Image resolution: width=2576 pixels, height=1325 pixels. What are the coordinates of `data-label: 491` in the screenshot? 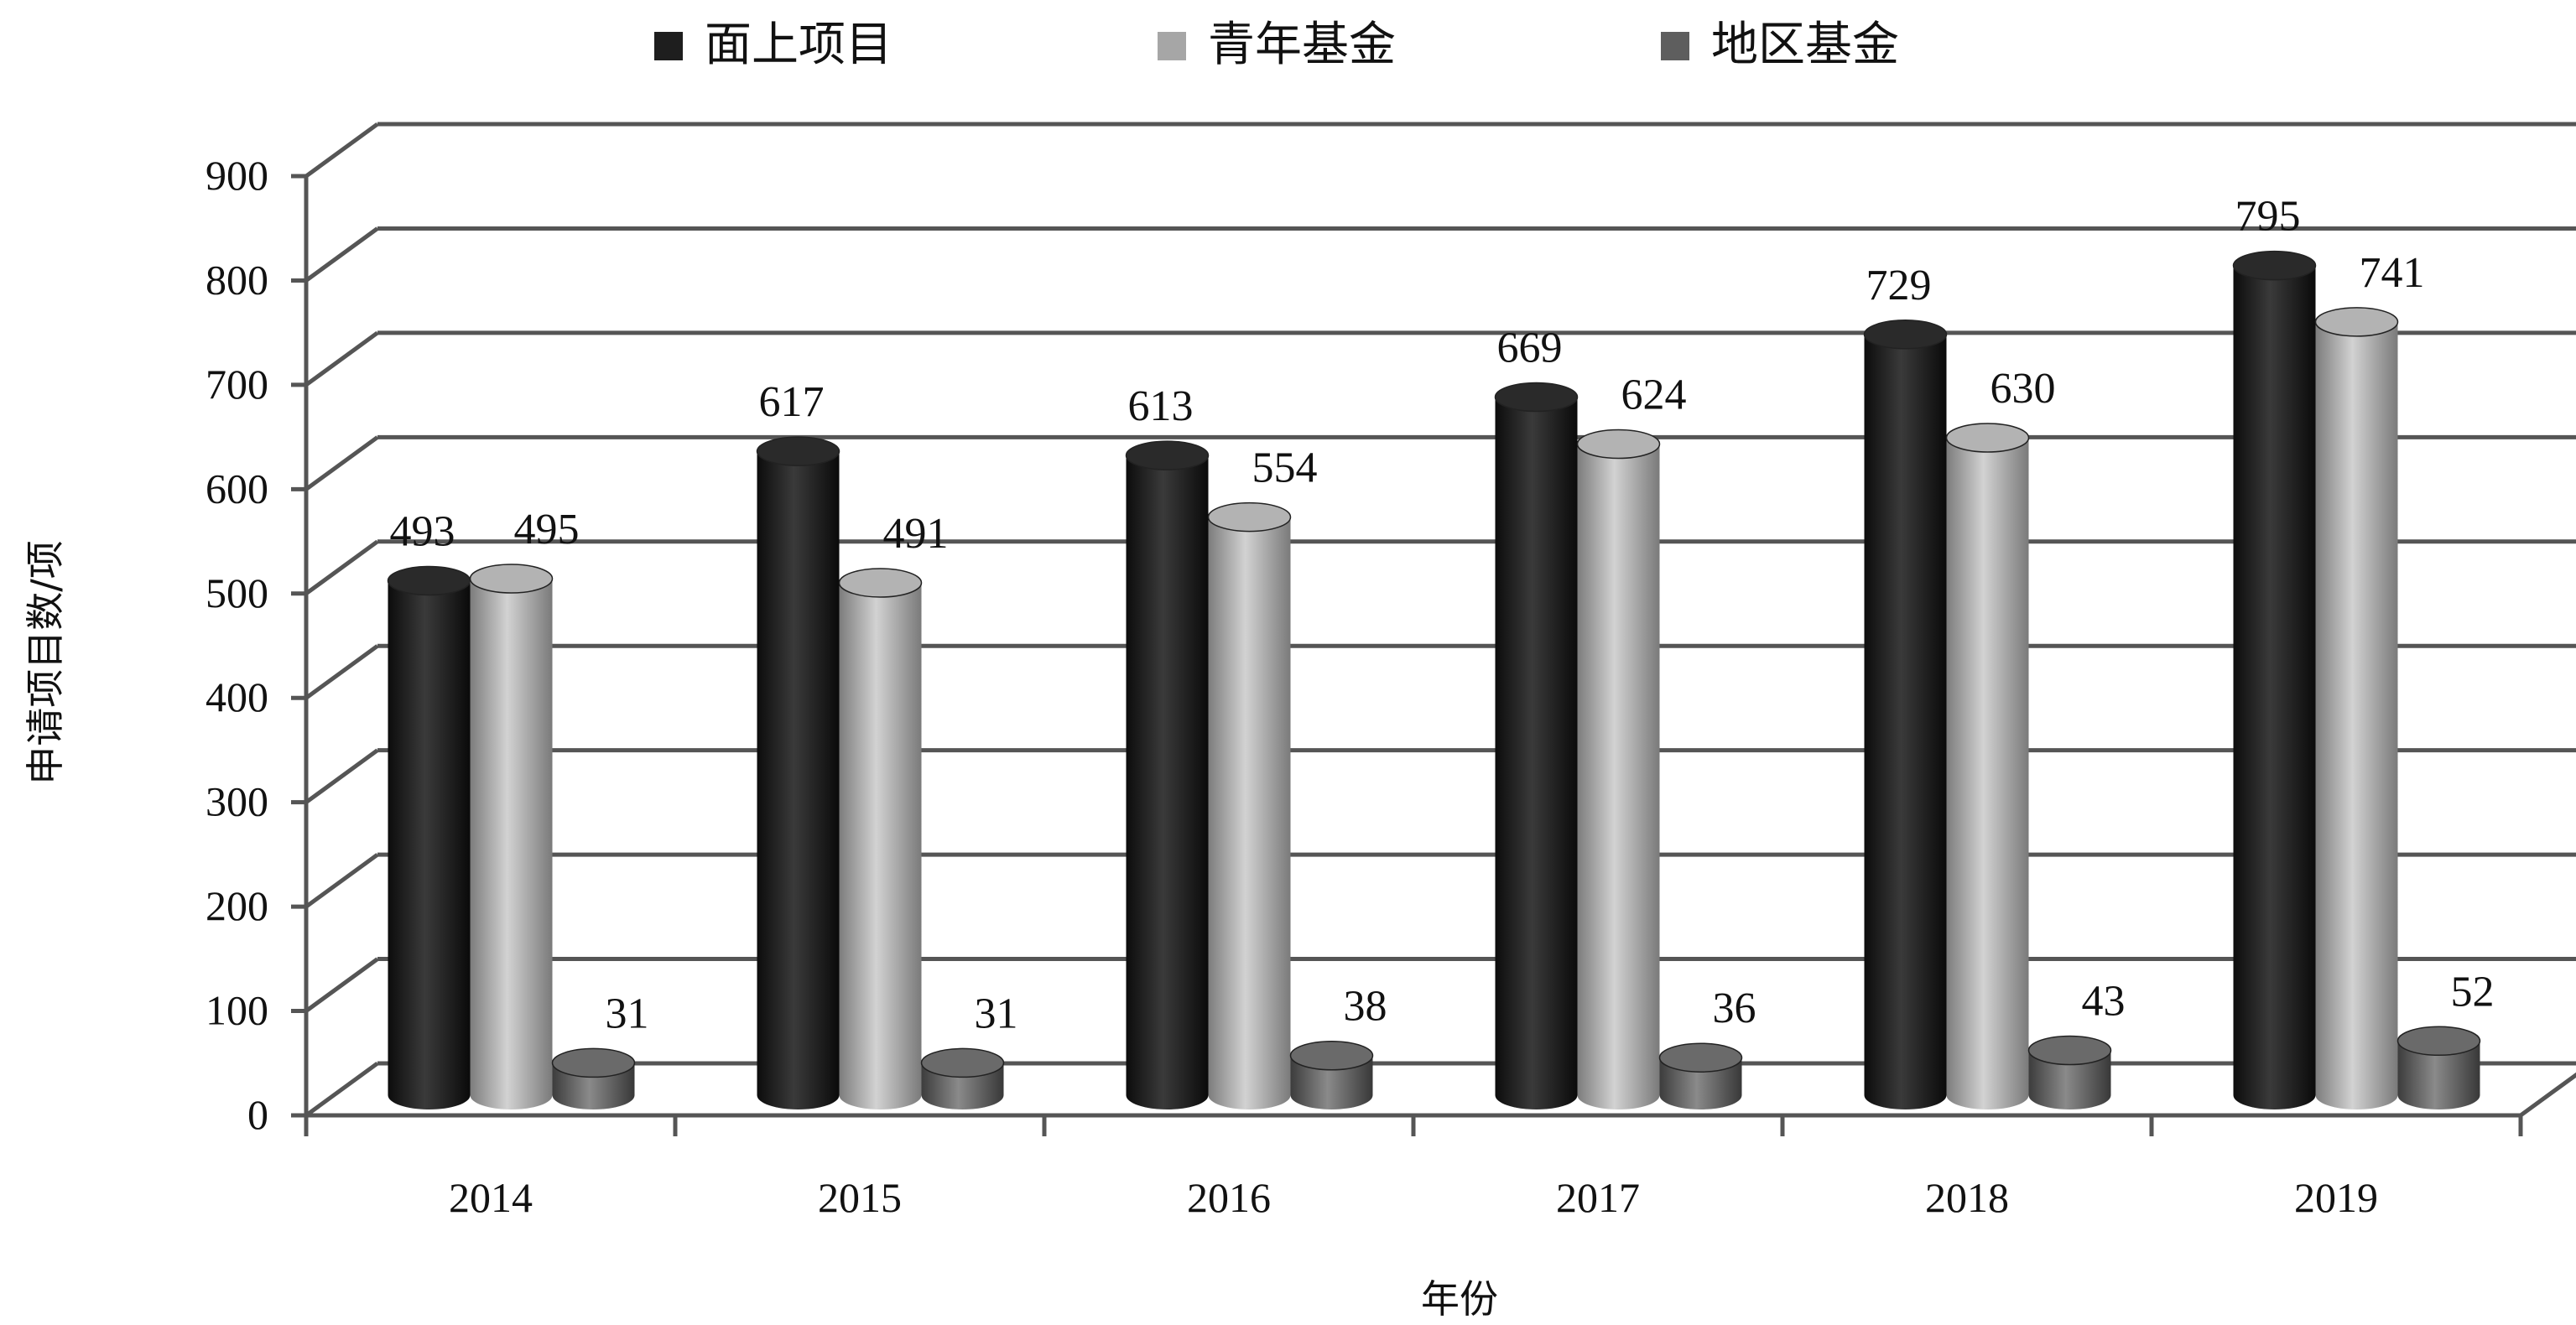 It's located at (916, 534).